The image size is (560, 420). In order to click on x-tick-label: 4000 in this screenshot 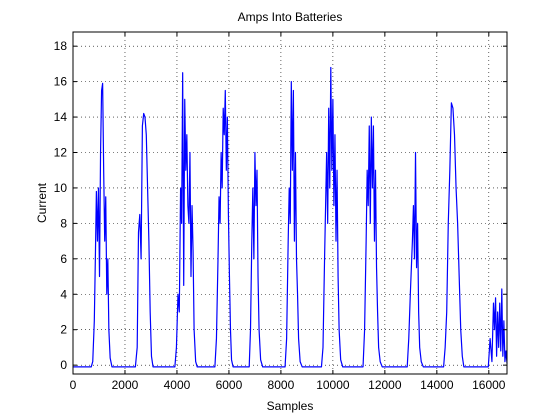, I will do `click(177, 385)`.